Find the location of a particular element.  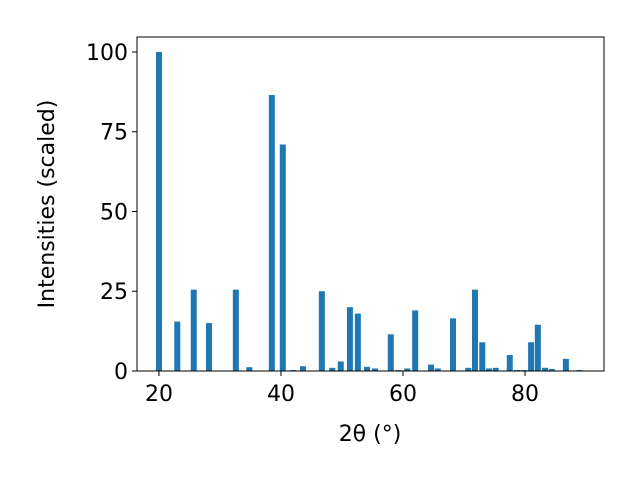

y-axis-label: Intensities (scaled) is located at coordinates (47, 204).